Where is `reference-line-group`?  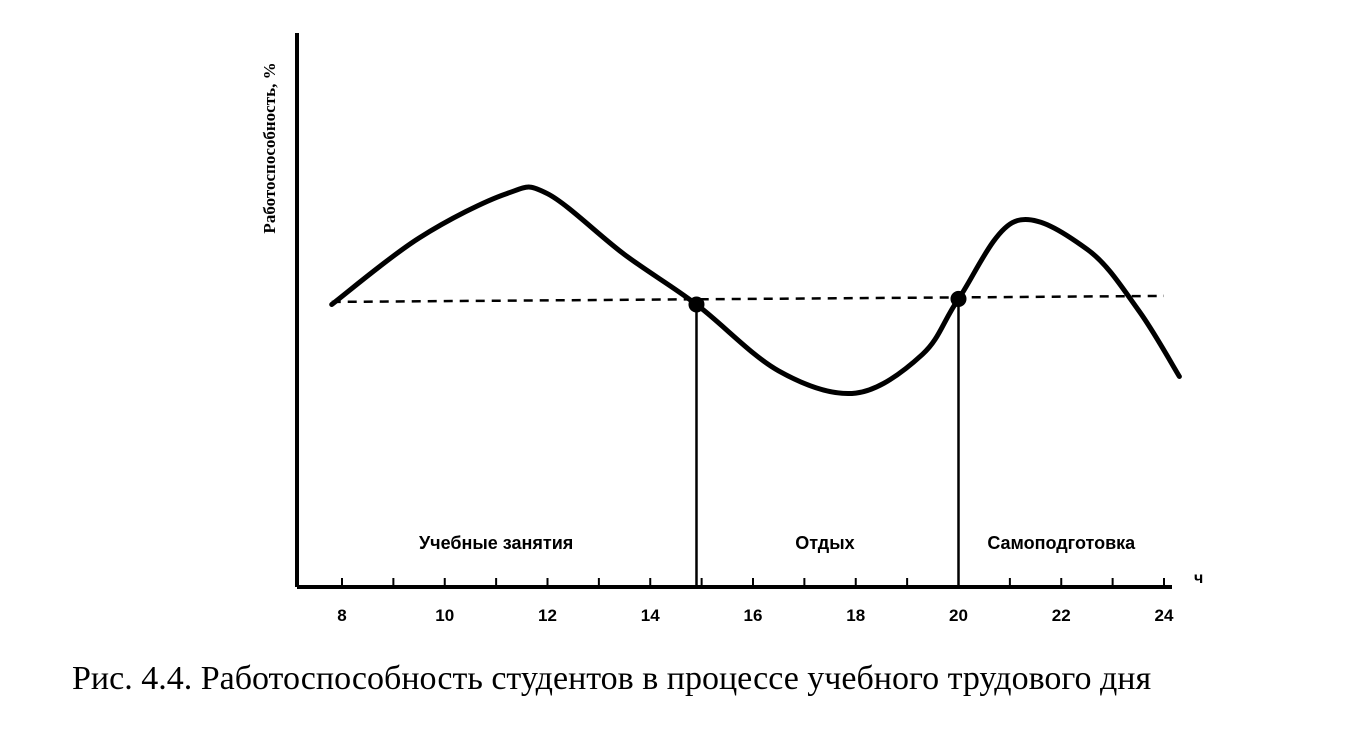 reference-line-group is located at coordinates (748, 299).